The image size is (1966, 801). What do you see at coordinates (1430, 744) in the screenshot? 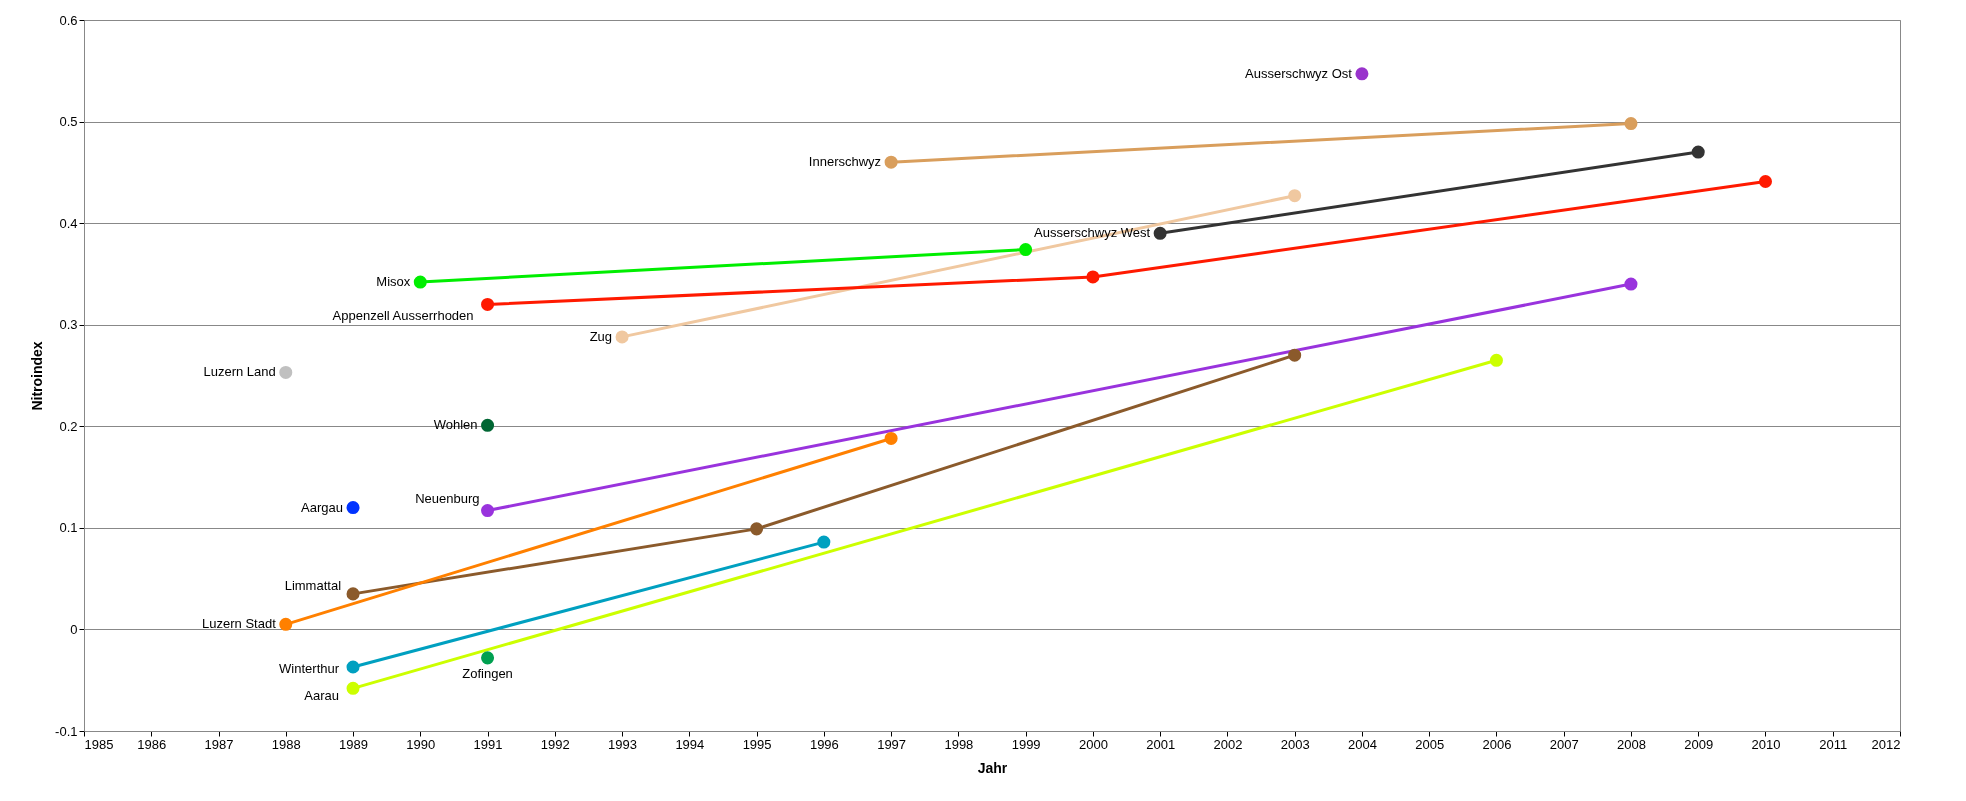
I see `x-tick-label: 2005` at bounding box center [1430, 744].